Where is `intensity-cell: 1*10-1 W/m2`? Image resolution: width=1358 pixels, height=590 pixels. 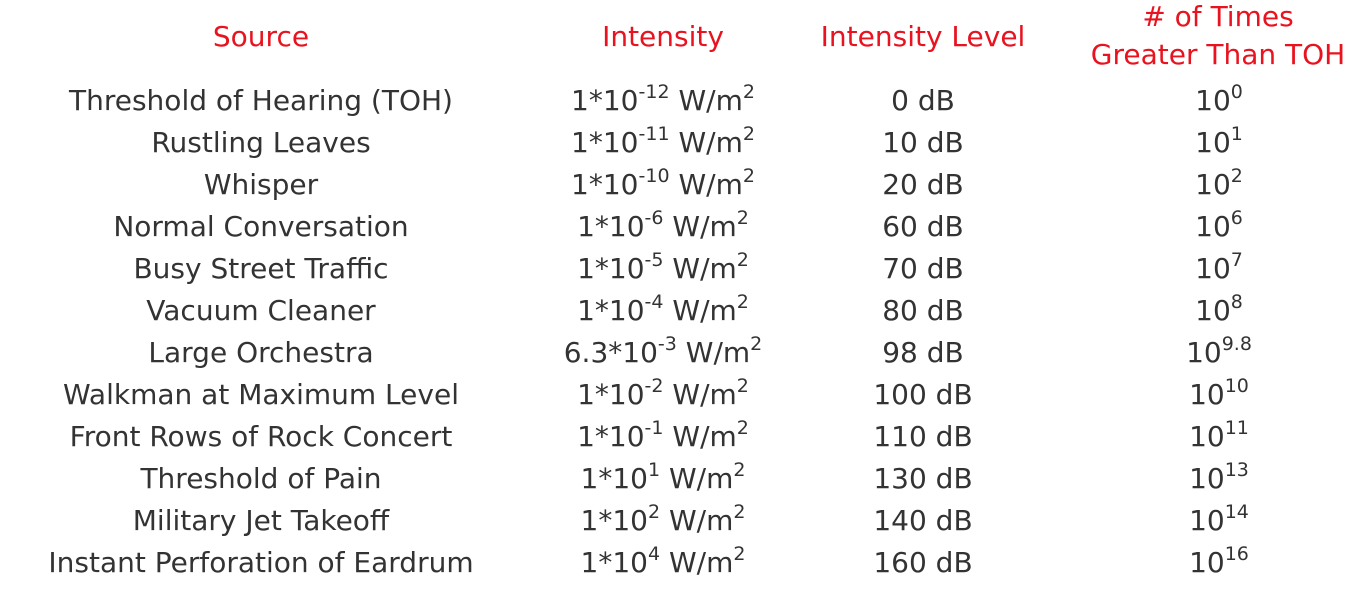 intensity-cell: 1*10-1 W/m2 is located at coordinates (663, 437).